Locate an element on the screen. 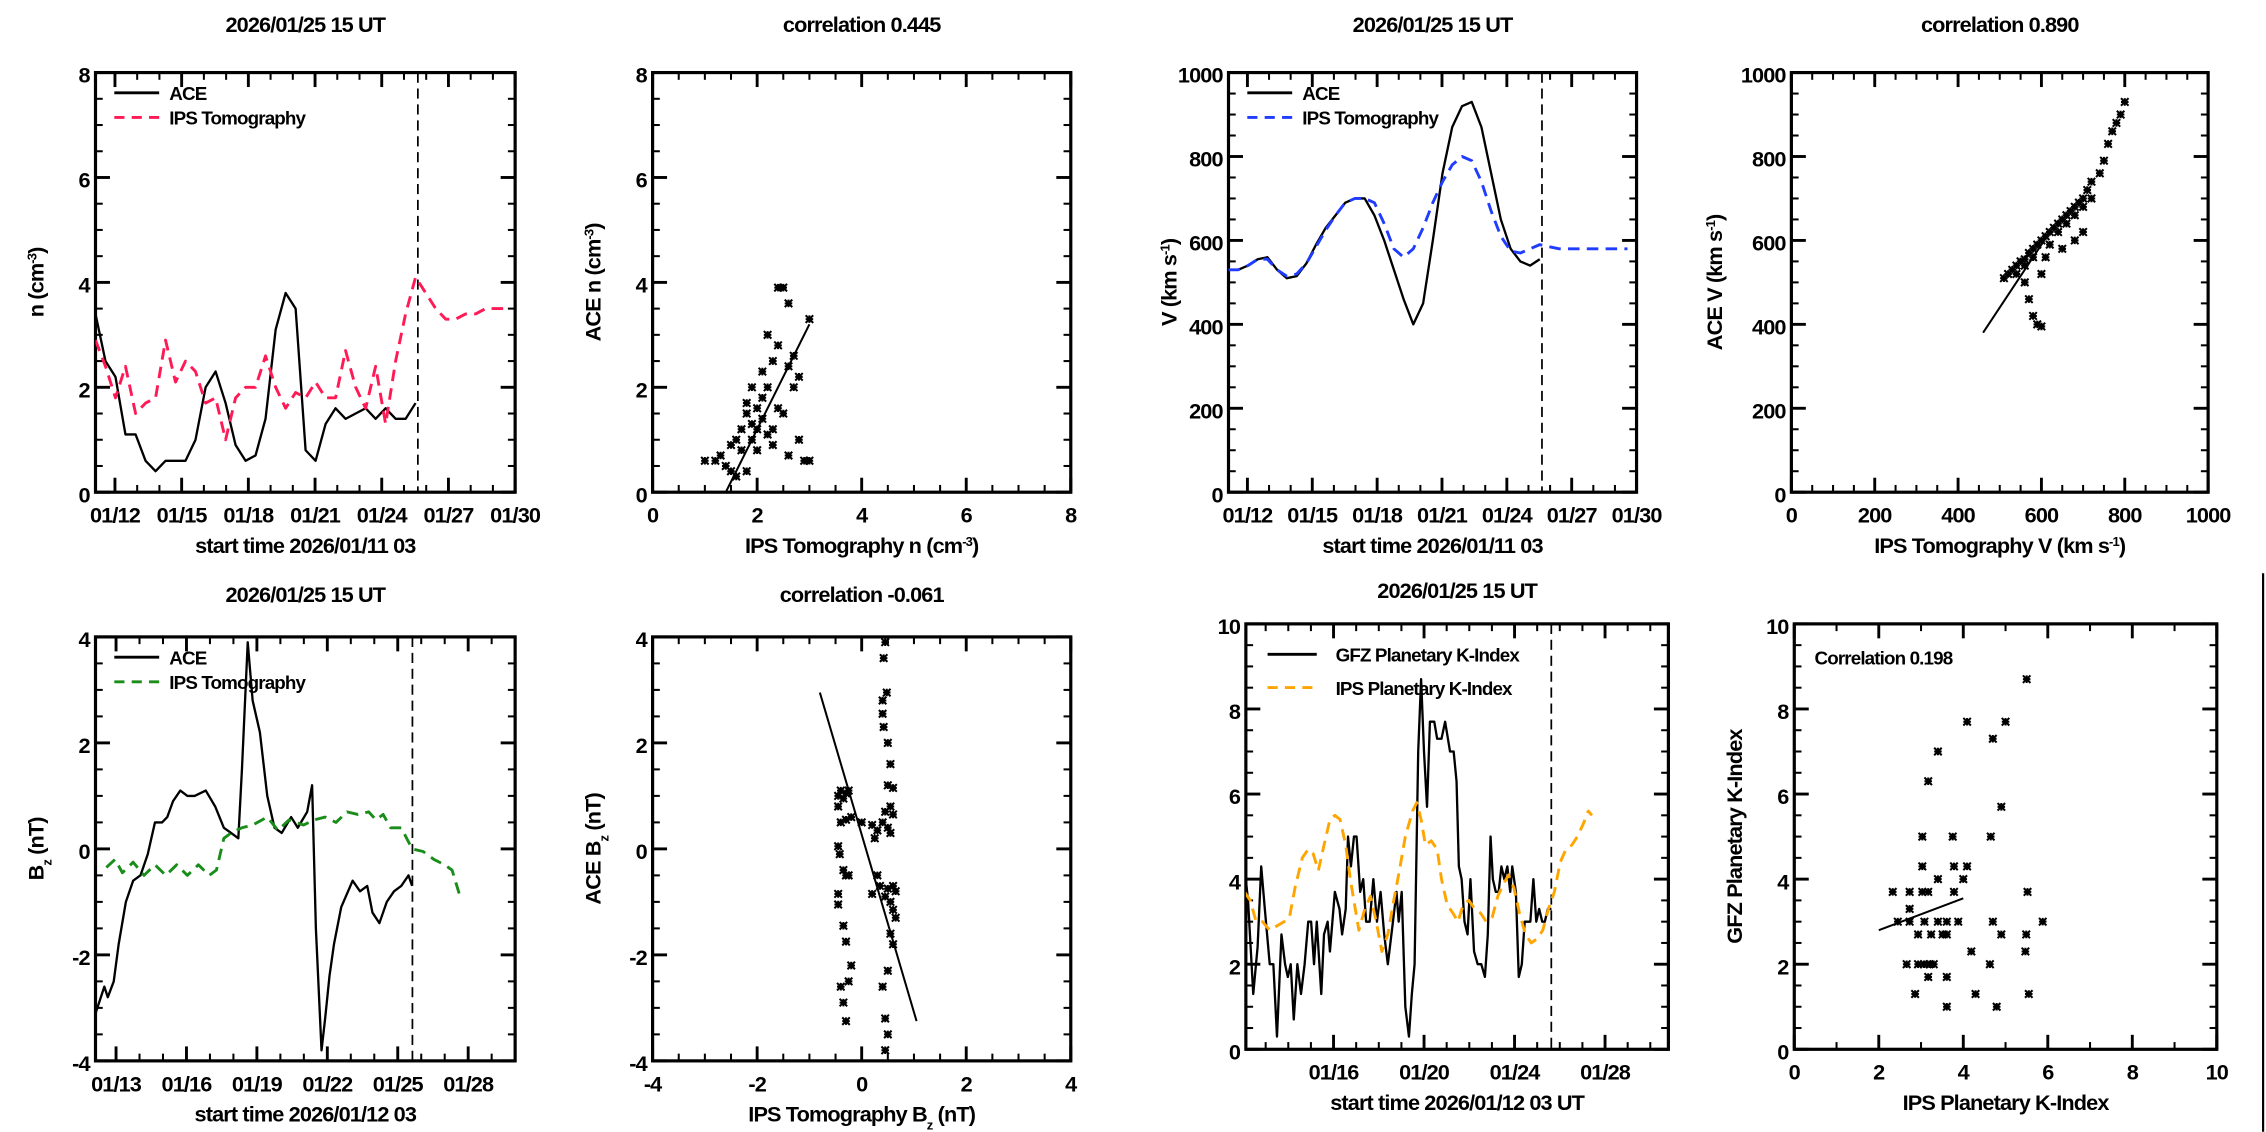 The width and height of the screenshot is (2266, 1132). x-tick-label: -2 is located at coordinates (757, 1083).